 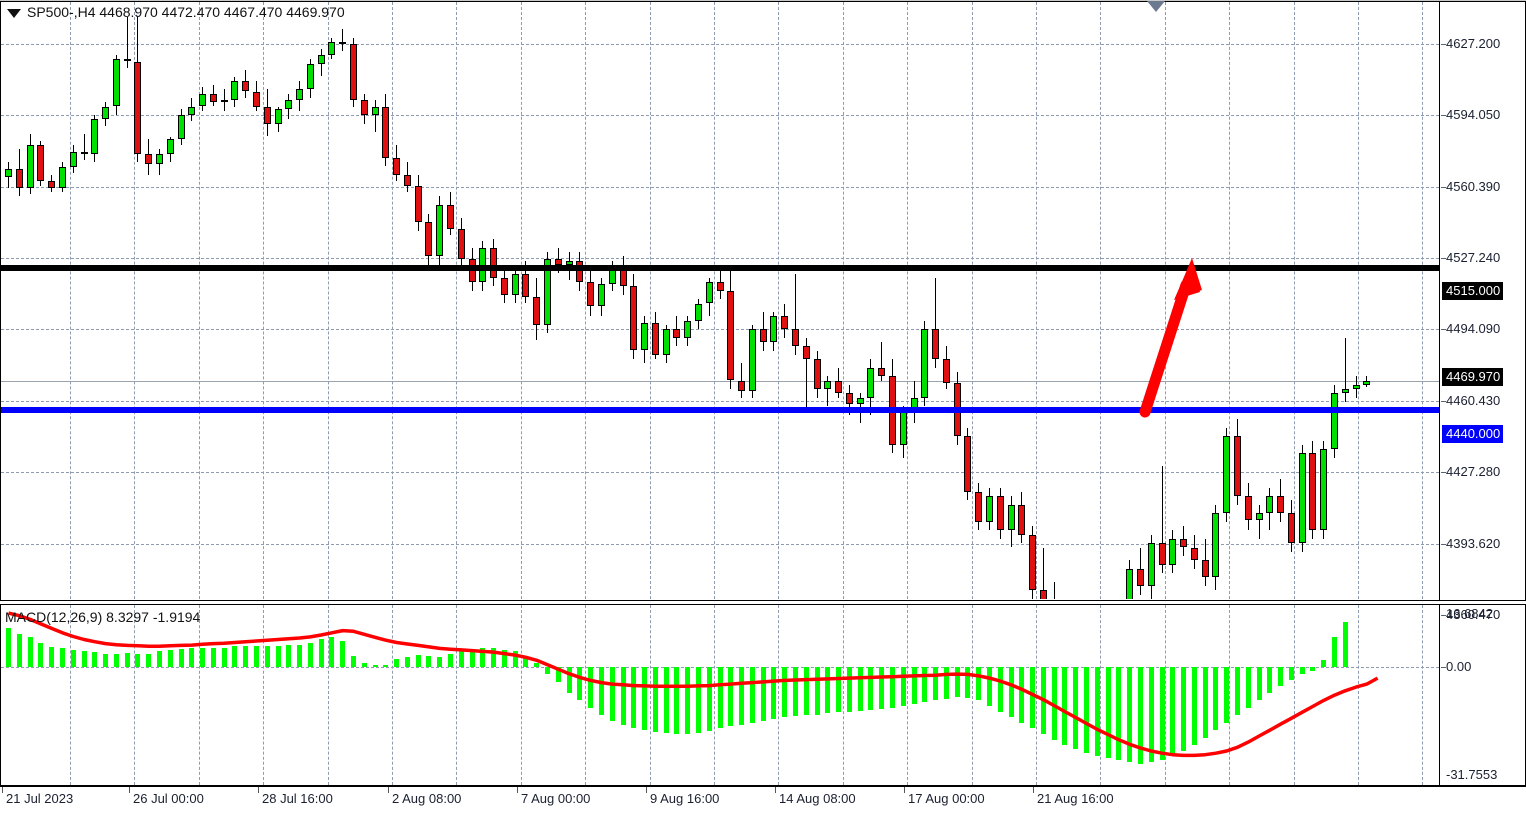 I want to click on price-axis-label: 4627.200, so click(x=1473, y=43).